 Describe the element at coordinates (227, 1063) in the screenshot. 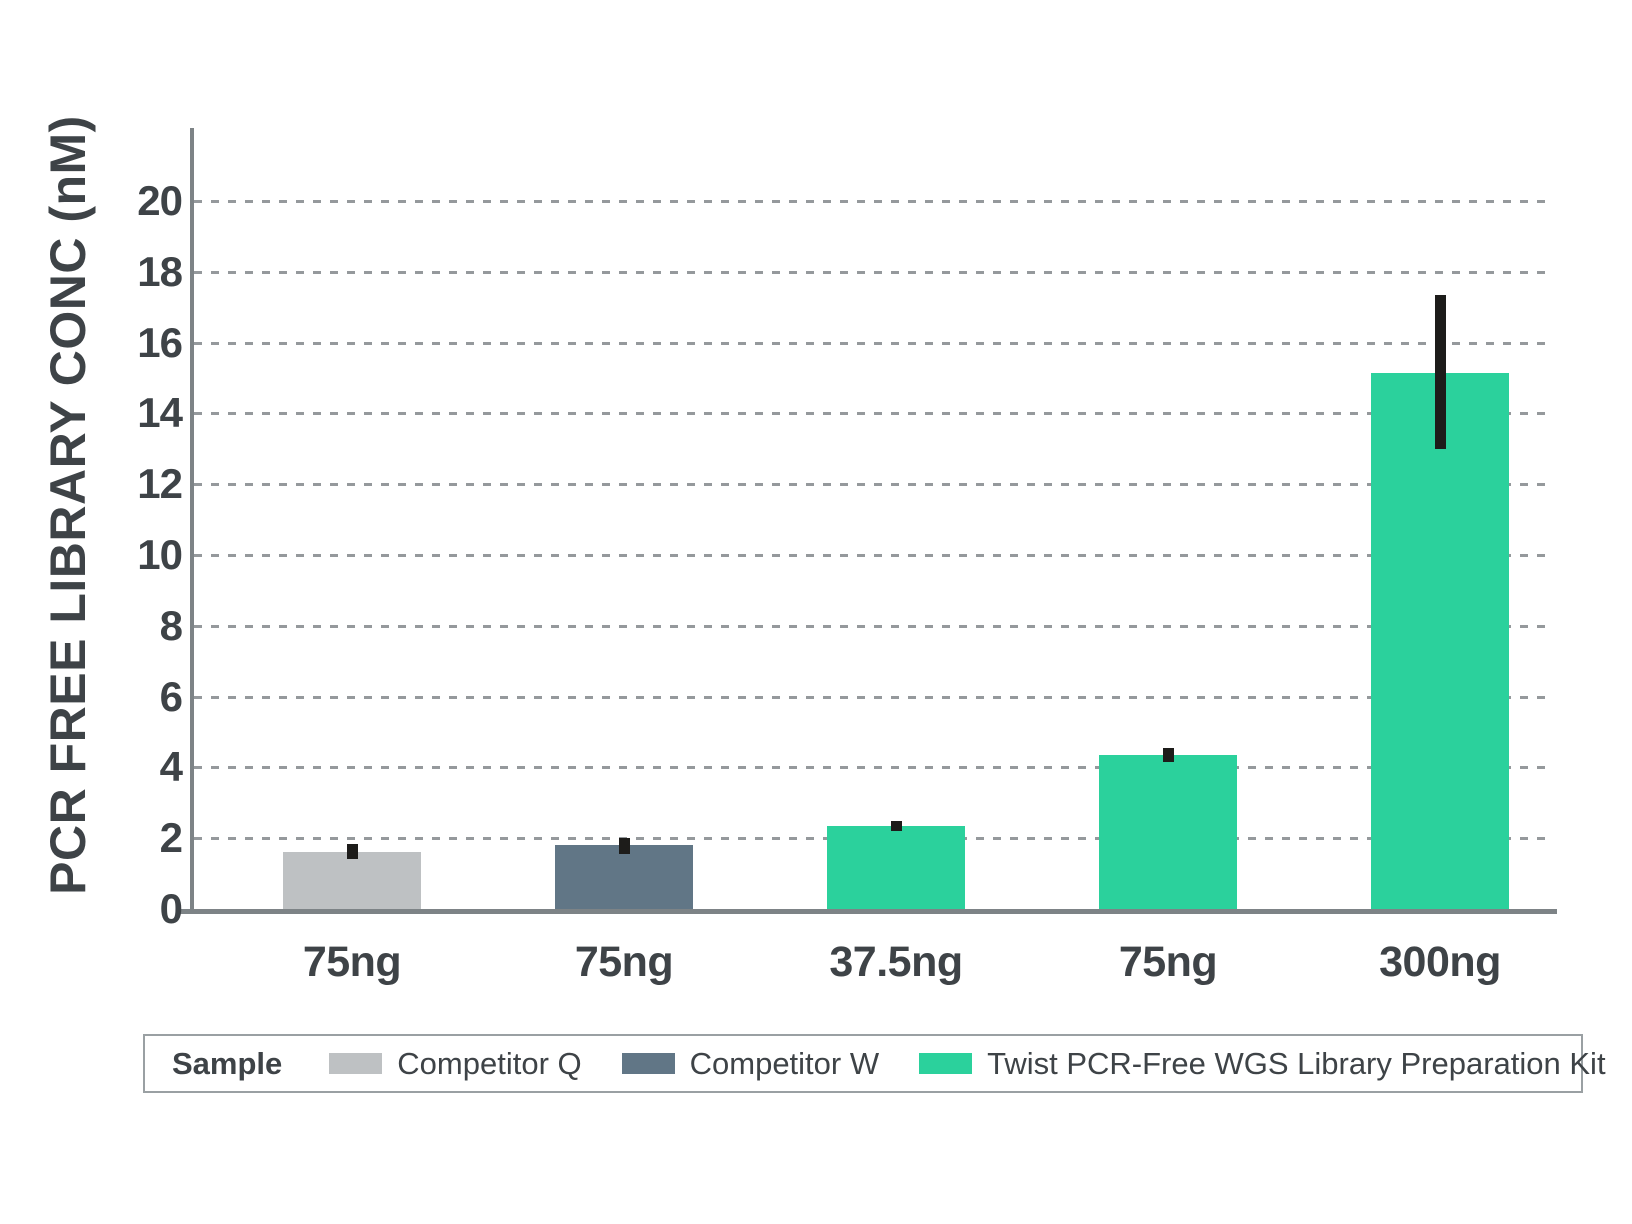

I see `legend-title: Sample` at that location.